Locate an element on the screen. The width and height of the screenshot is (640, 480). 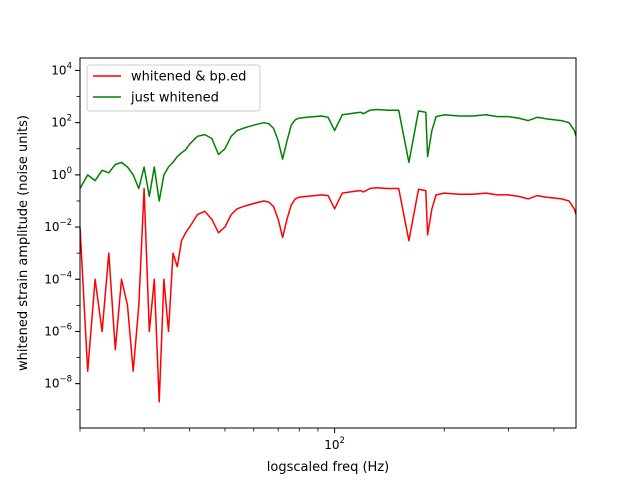
legend-label-just-whitened: just whitened is located at coordinates (174, 98).